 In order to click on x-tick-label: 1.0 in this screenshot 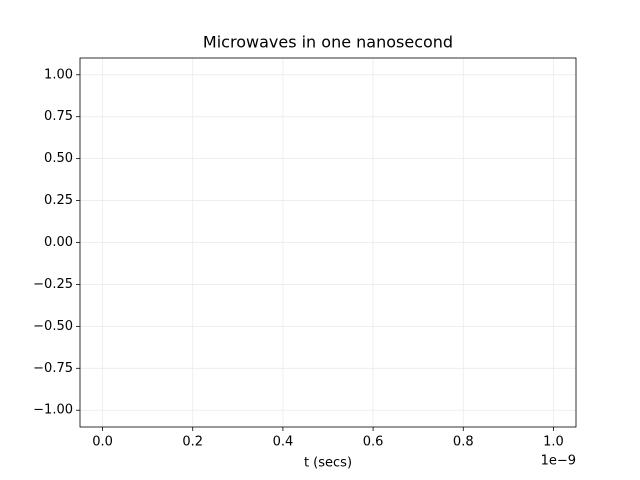, I will do `click(553, 442)`.